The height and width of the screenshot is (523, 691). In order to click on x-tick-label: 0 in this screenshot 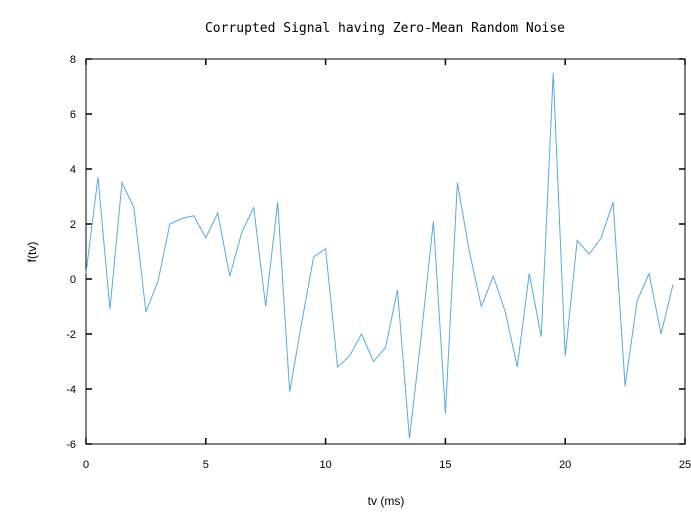, I will do `click(86, 465)`.